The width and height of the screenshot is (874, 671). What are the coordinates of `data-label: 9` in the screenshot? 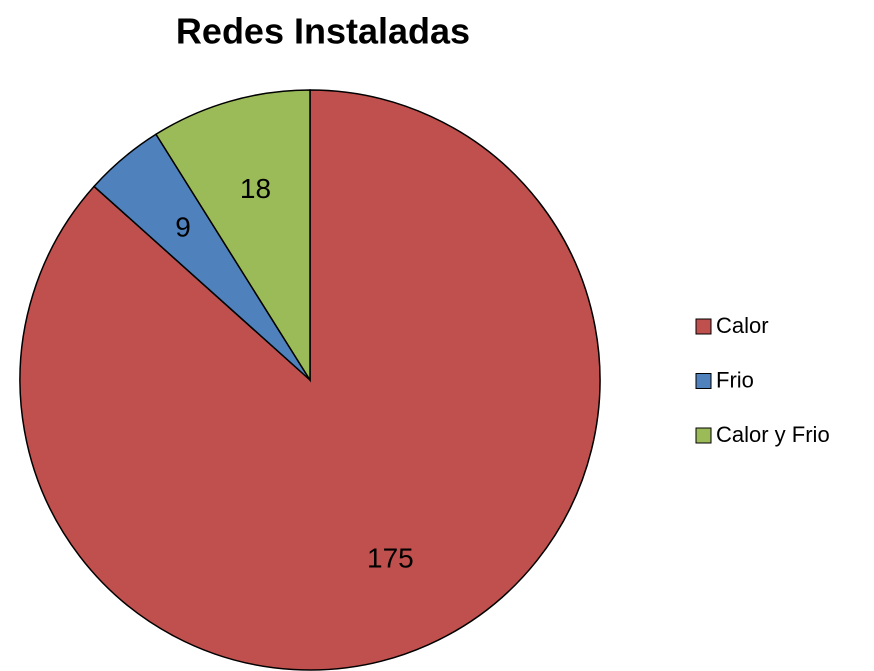 It's located at (183, 227).